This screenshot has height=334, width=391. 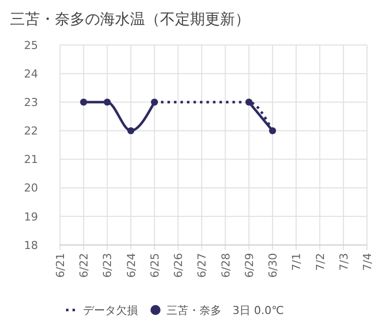 I want to click on x-tick-label: 6/29, so click(x=249, y=265).